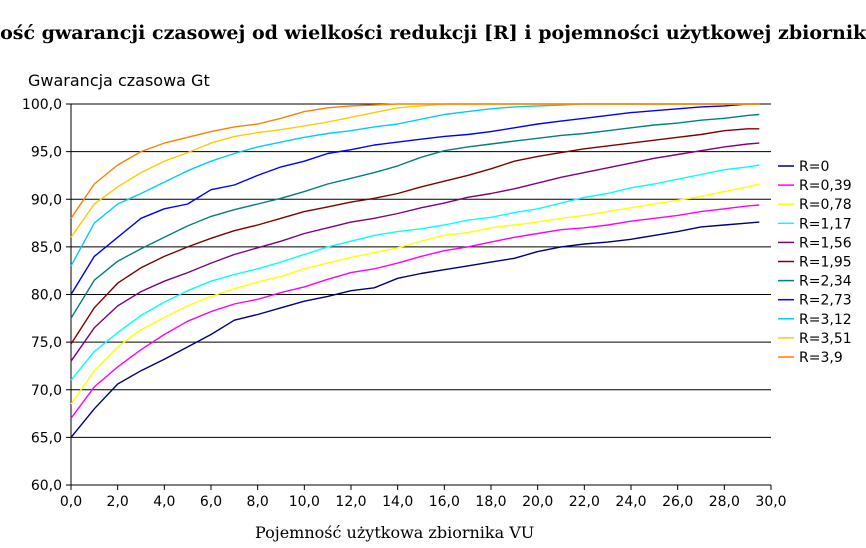 The width and height of the screenshot is (866, 548). Describe the element at coordinates (304, 502) in the screenshot. I see `x-tick-label-5: 10,0` at that location.